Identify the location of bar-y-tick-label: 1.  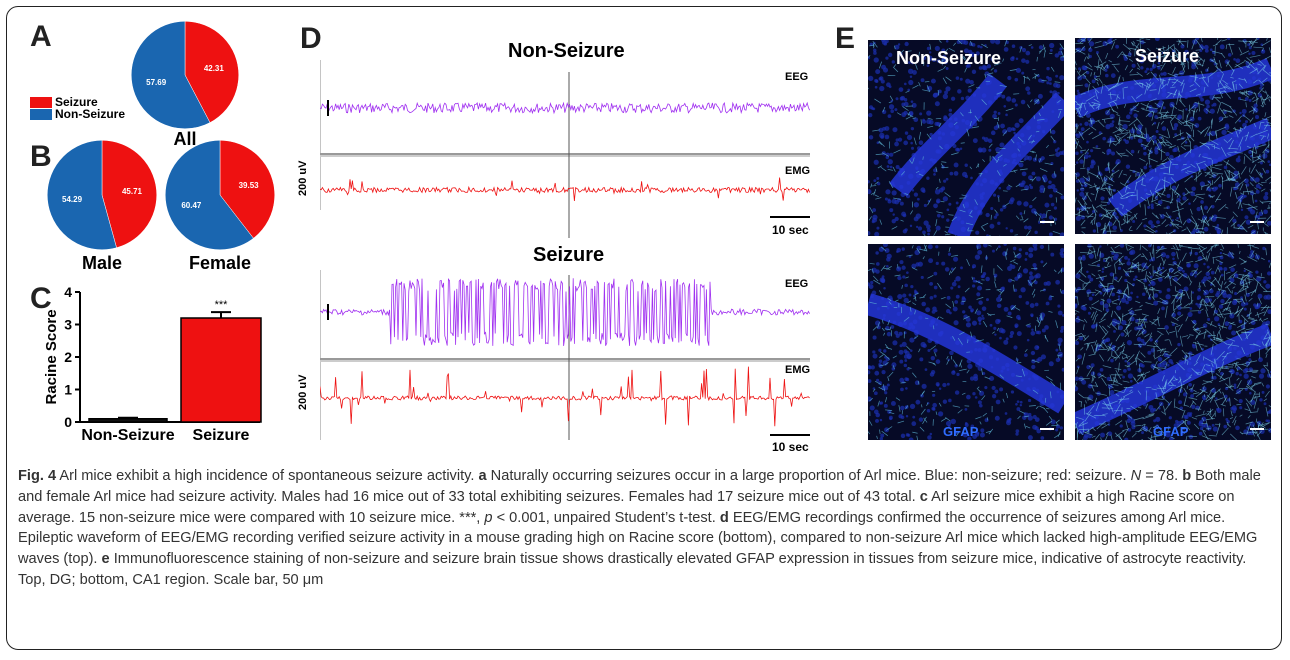
(68, 390).